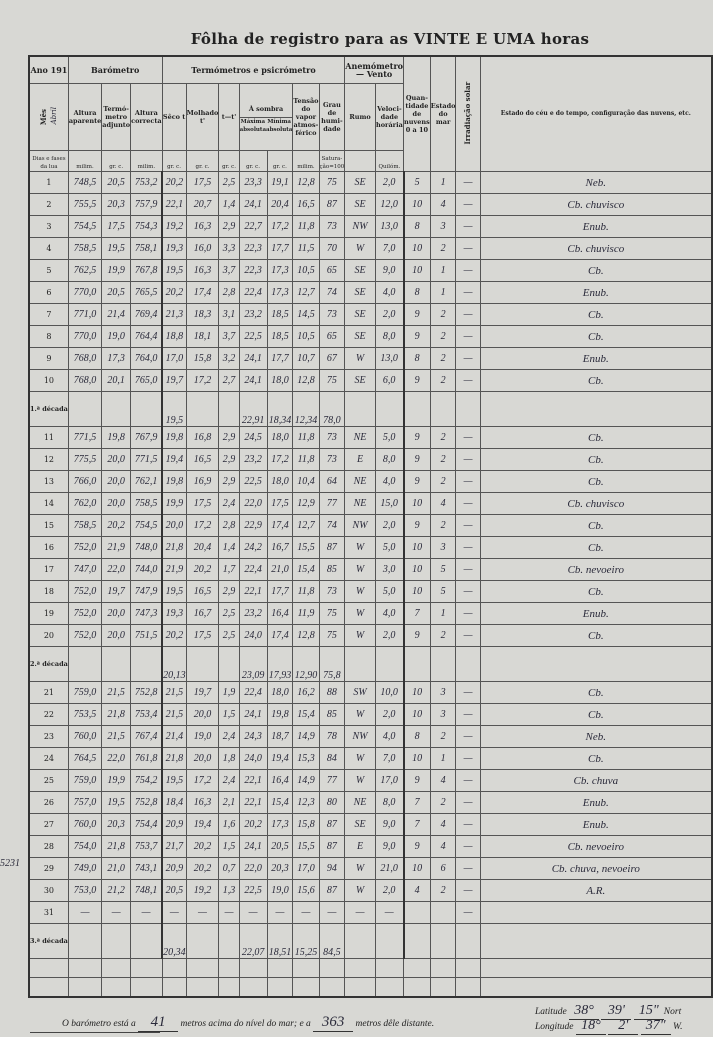  What do you see at coordinates (147, 481) in the screenshot?
I see `table-cell: 762,1` at bounding box center [147, 481].